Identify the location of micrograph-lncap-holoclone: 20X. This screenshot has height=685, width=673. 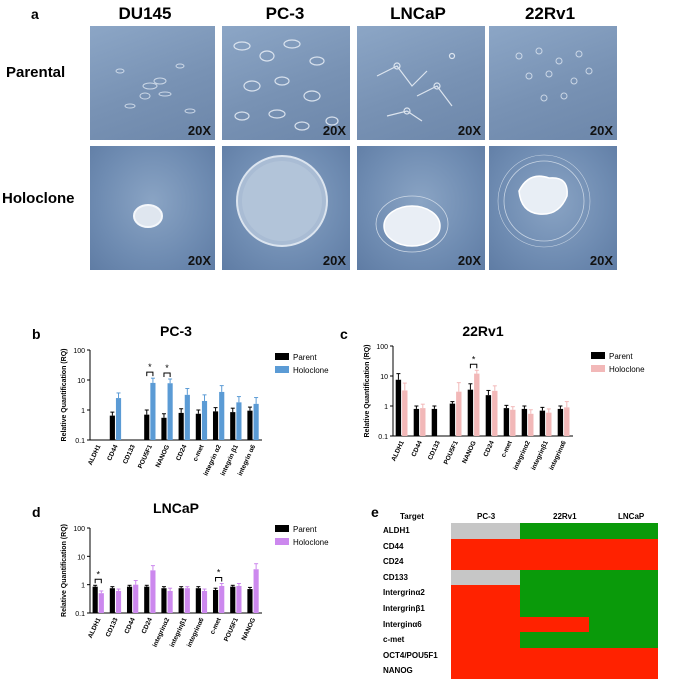
(421, 208).